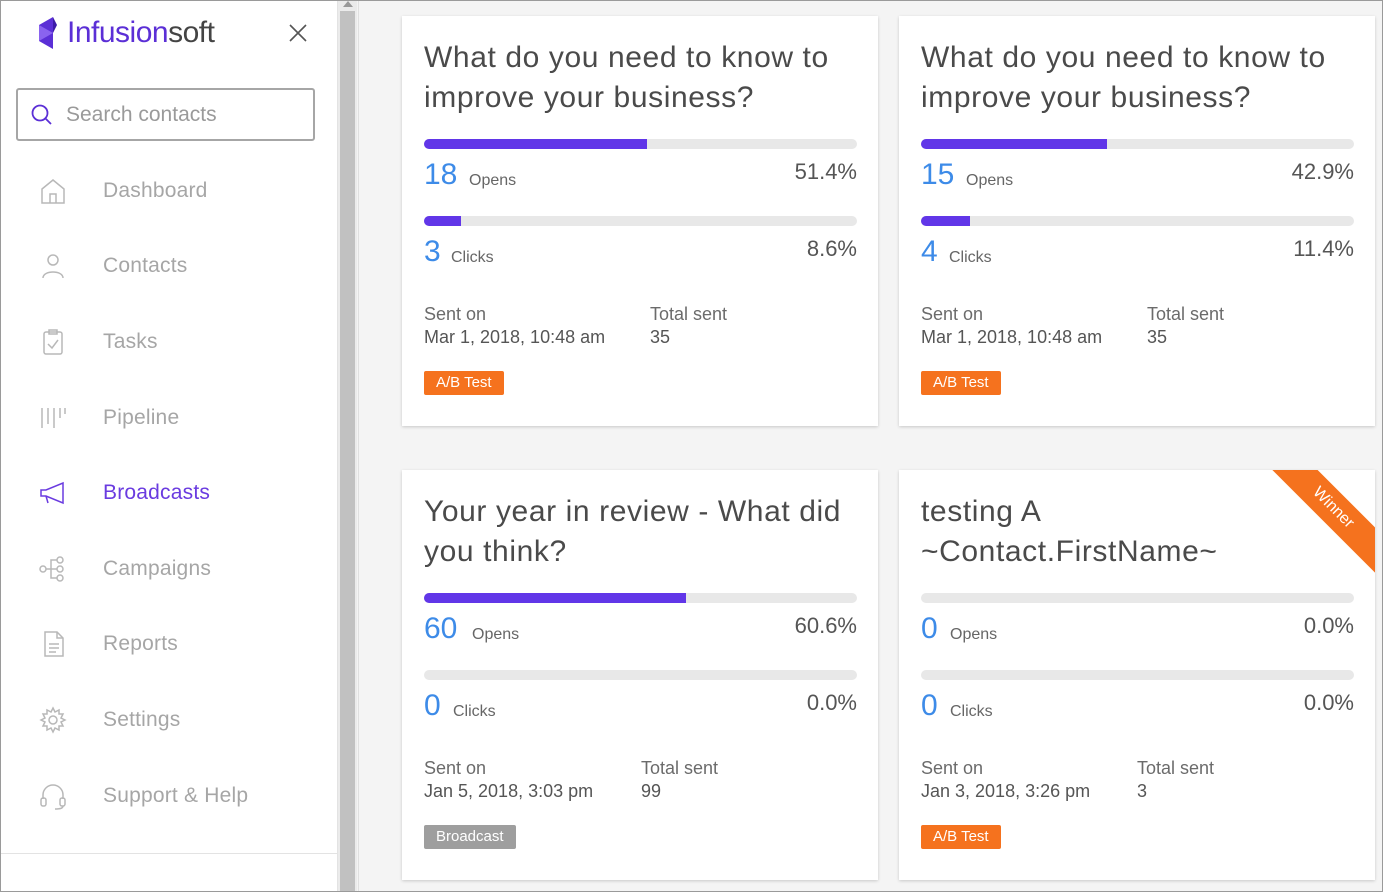  What do you see at coordinates (130, 341) in the screenshot?
I see `sidebar-item-label: Tasks` at bounding box center [130, 341].